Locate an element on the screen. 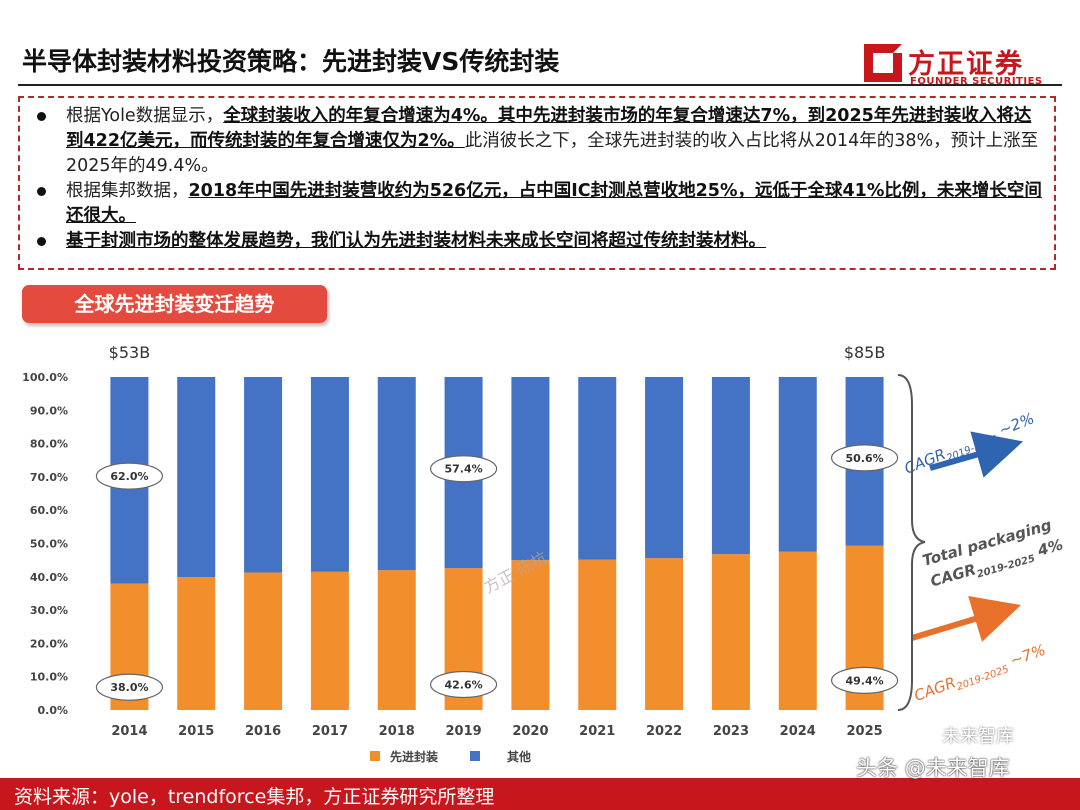 The height and width of the screenshot is (810, 1080). total-cagr-annotation: Total packaging CAGR2019-2025 4% is located at coordinates (992, 553).